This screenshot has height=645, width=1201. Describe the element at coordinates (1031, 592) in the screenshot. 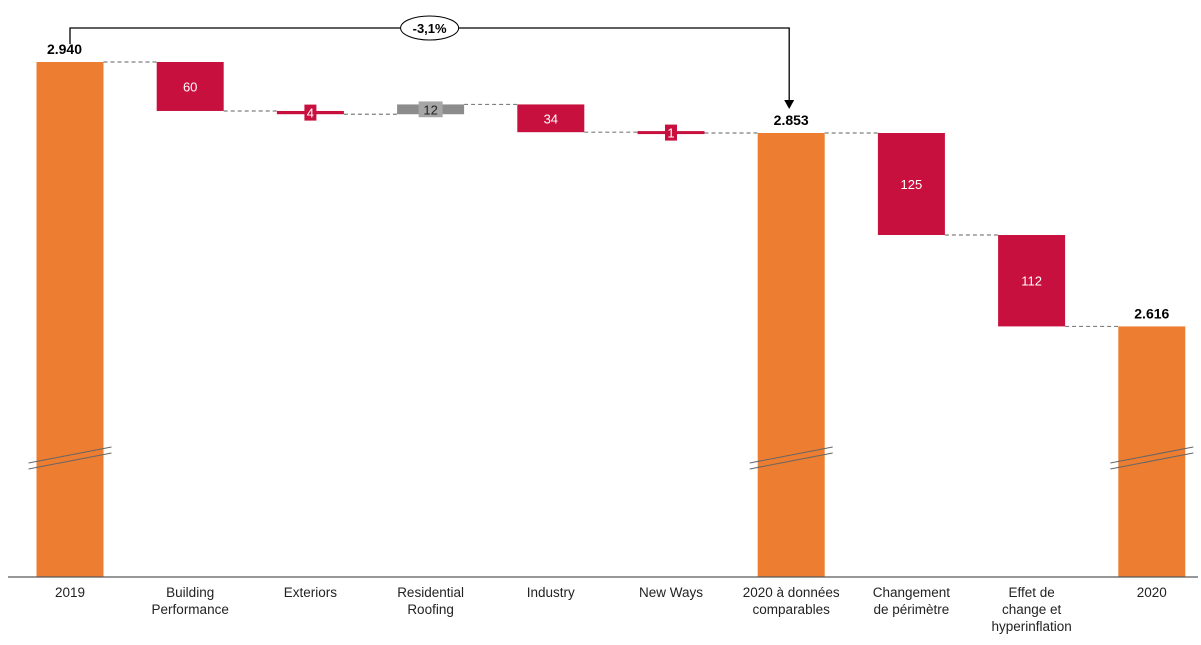

I see `category-label: Effet de` at that location.